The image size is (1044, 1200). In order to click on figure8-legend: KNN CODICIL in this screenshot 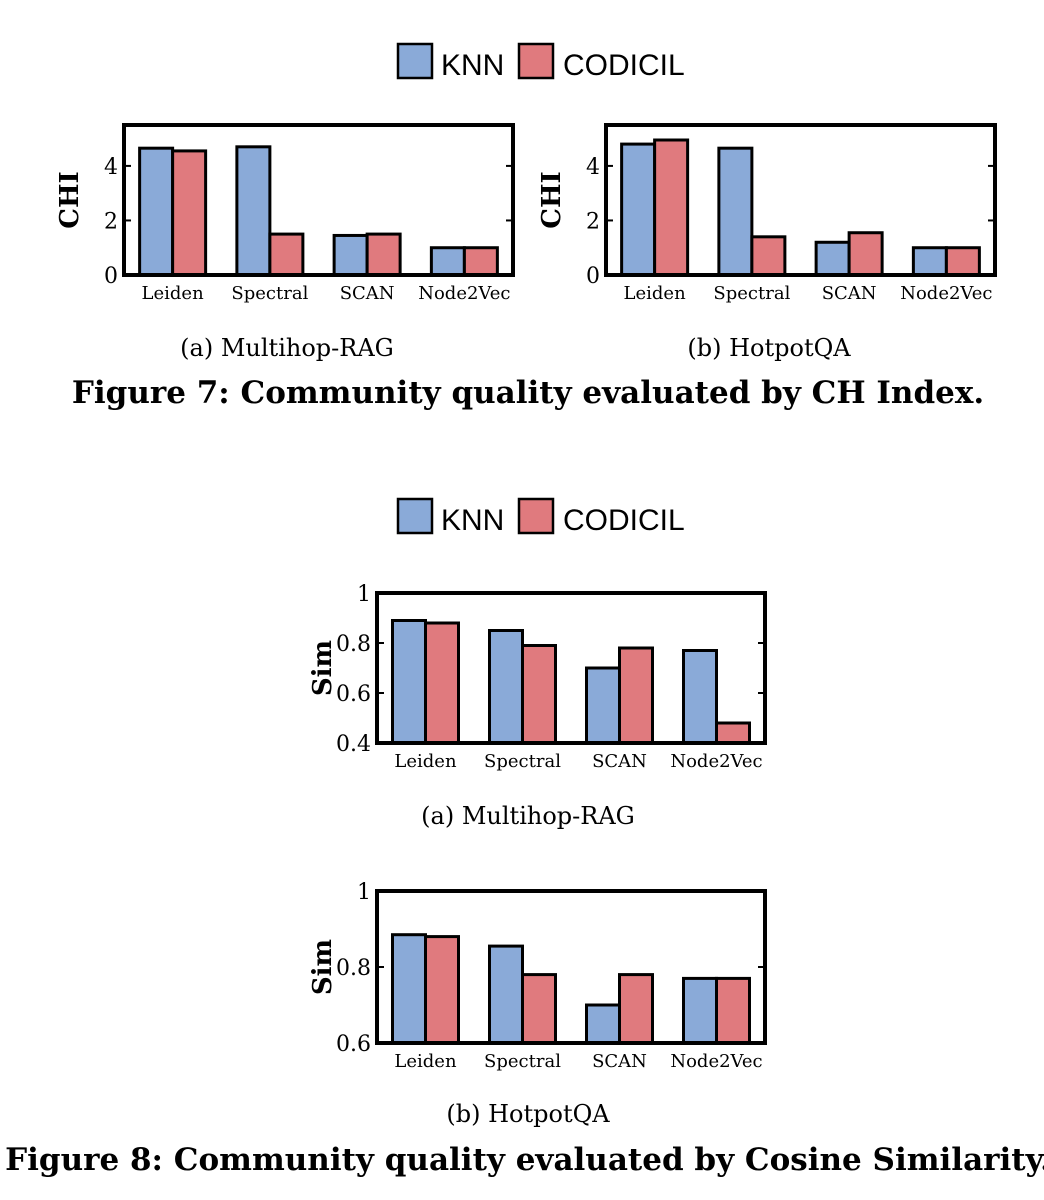, I will do `click(540, 517)`.